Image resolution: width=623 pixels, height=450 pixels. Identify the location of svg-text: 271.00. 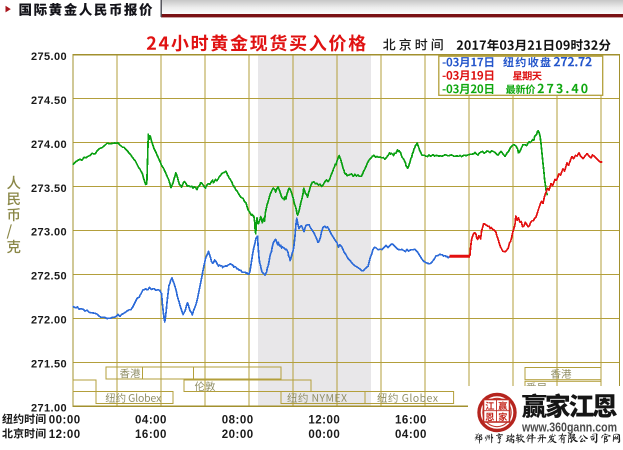
(49, 408).